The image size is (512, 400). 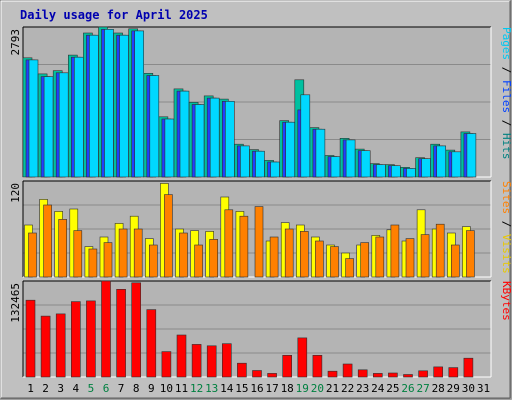 I want to click on x-tick-label-day-5: 5, so click(x=91, y=388).